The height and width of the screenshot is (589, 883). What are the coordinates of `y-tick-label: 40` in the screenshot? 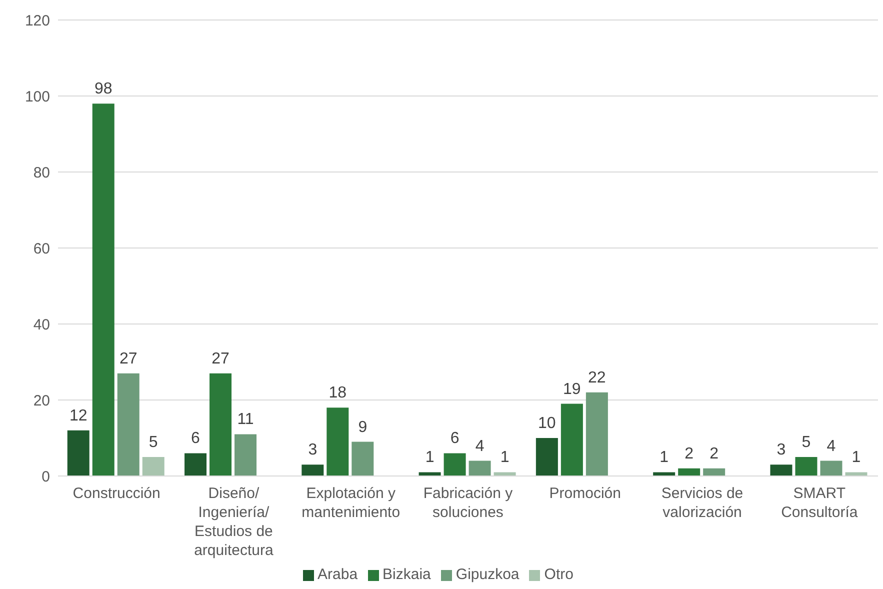 It's located at (41, 325).